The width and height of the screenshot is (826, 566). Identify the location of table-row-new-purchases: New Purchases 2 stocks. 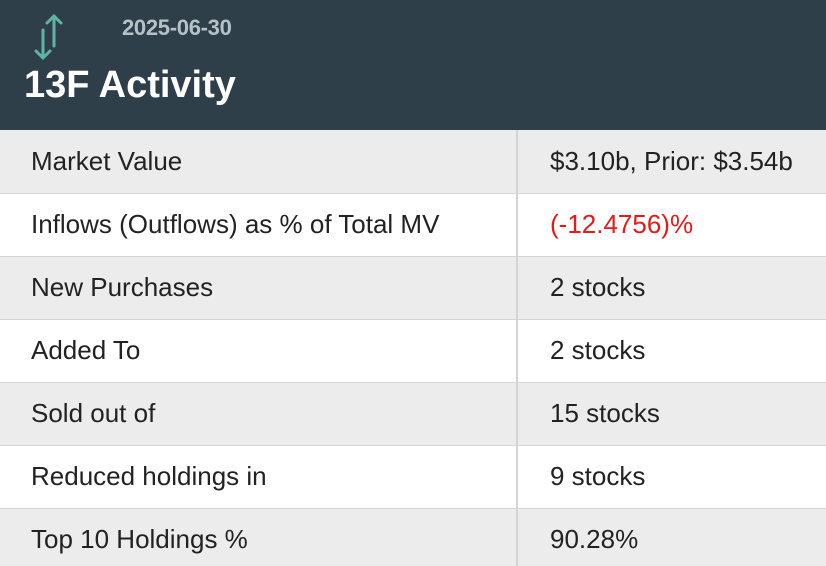
(413, 288).